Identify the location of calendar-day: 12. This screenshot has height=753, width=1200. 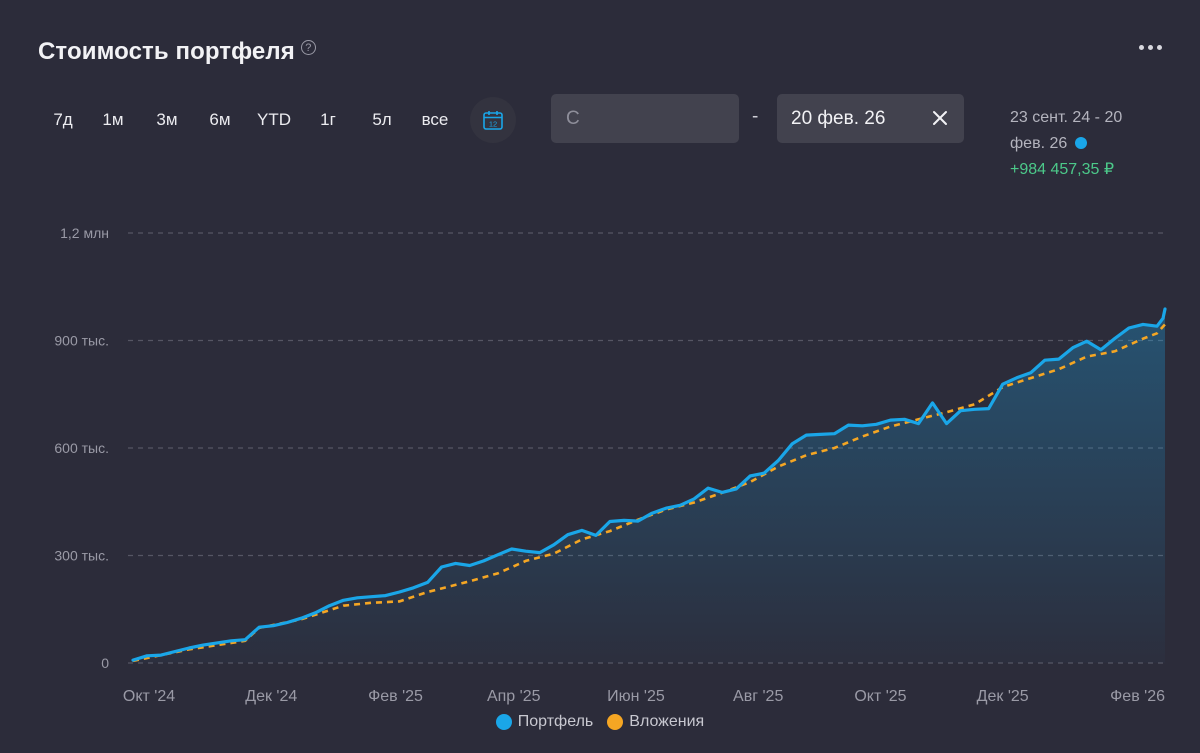
(493, 124).